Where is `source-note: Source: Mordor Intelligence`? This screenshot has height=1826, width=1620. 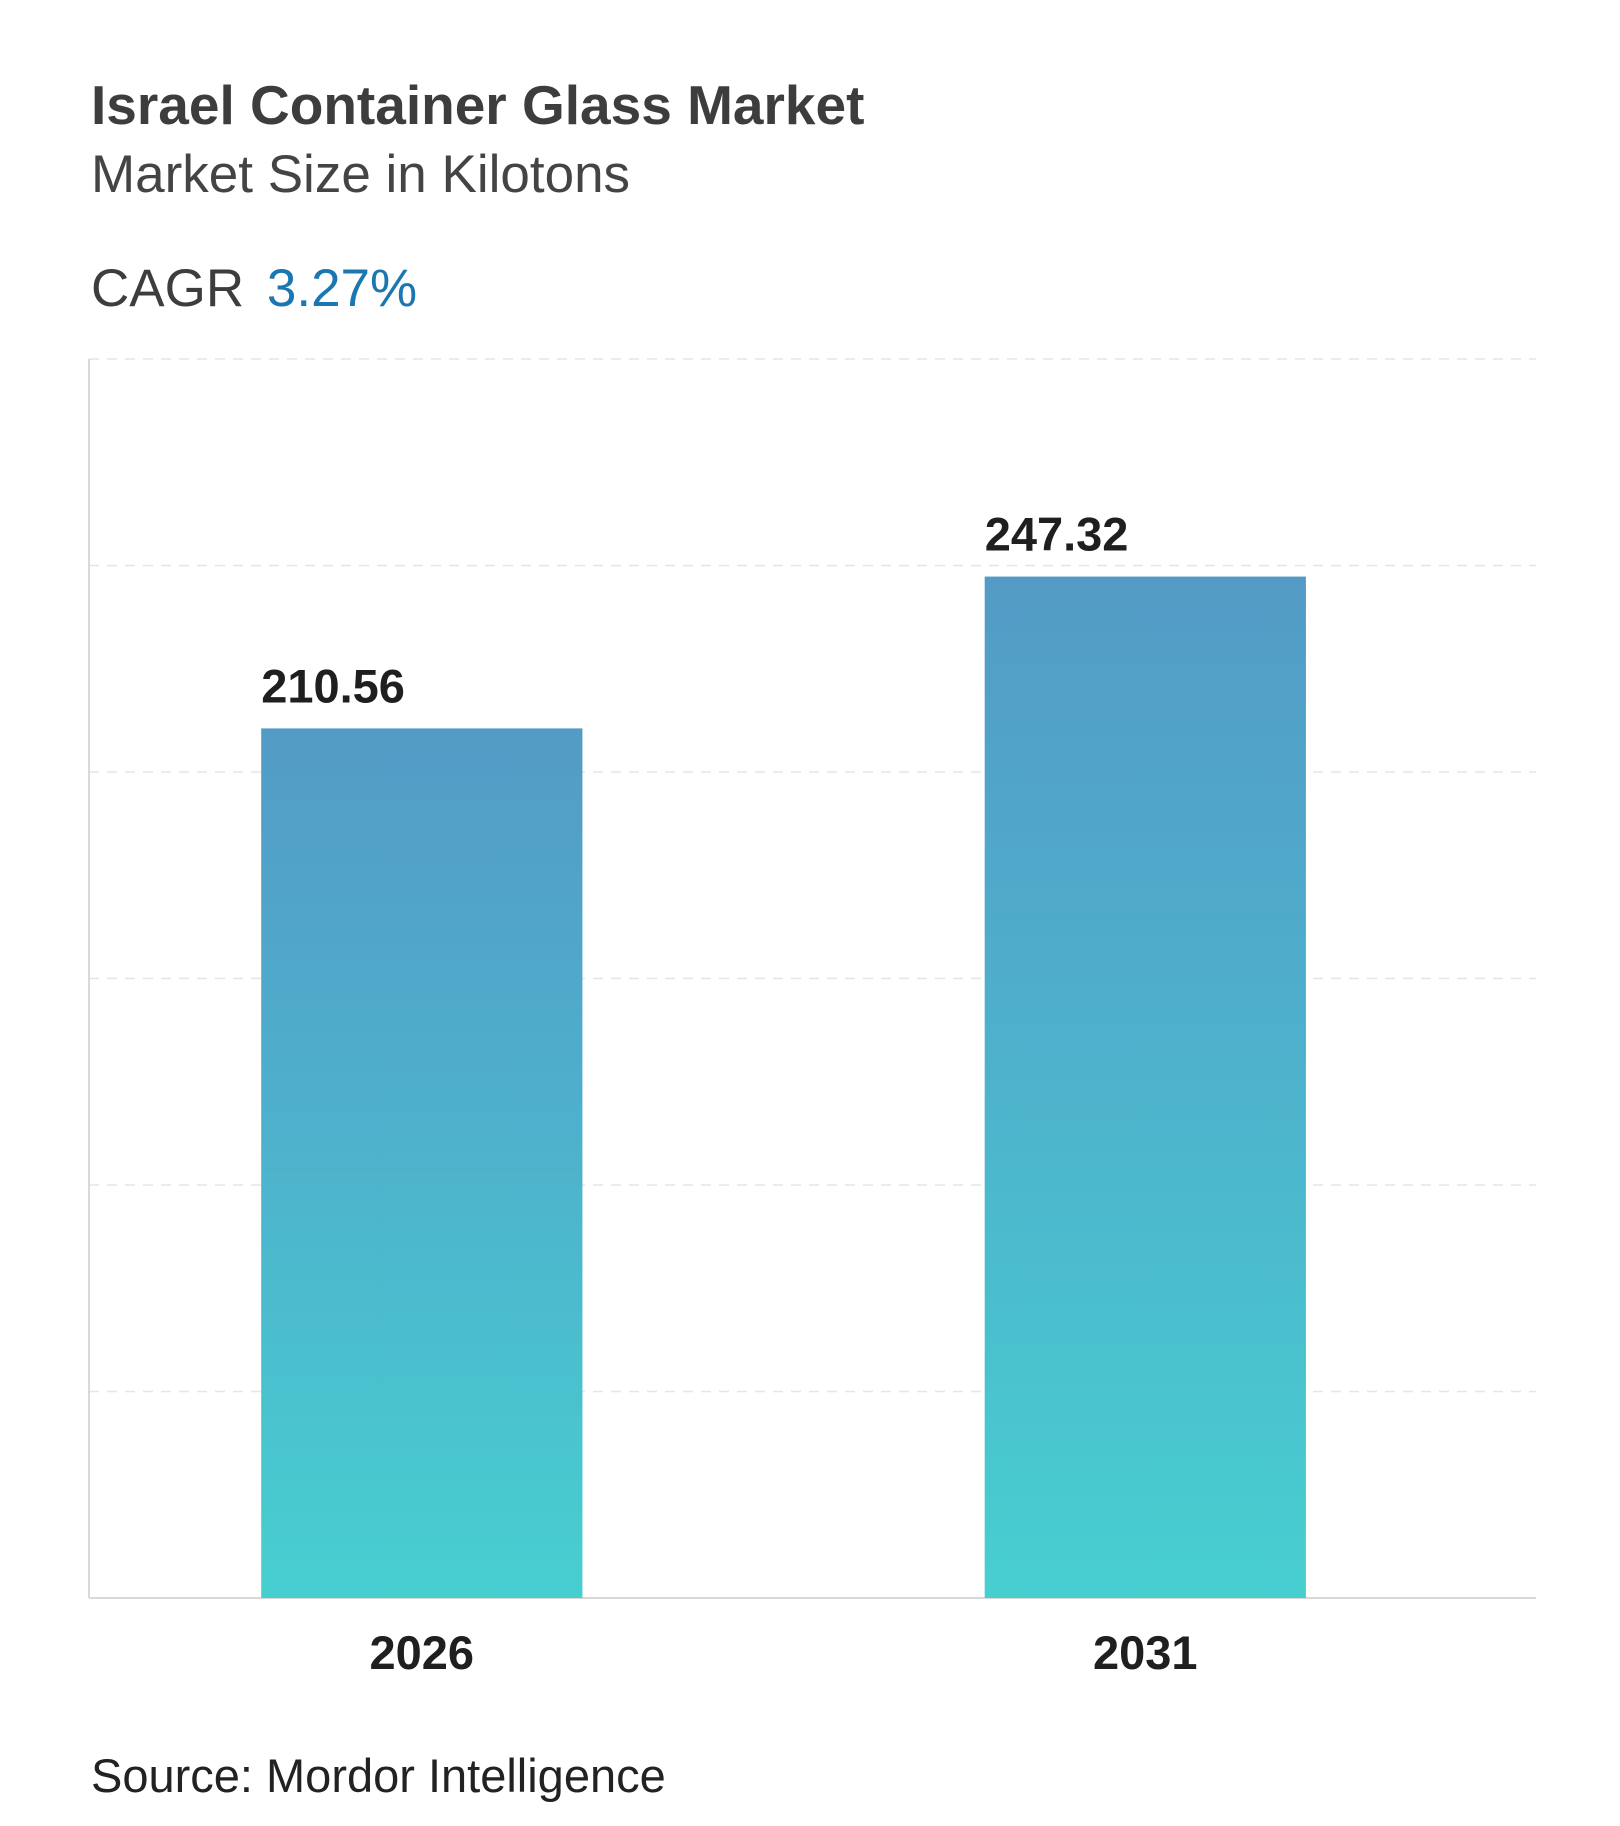 source-note: Source: Mordor Intelligence is located at coordinates (378, 1775).